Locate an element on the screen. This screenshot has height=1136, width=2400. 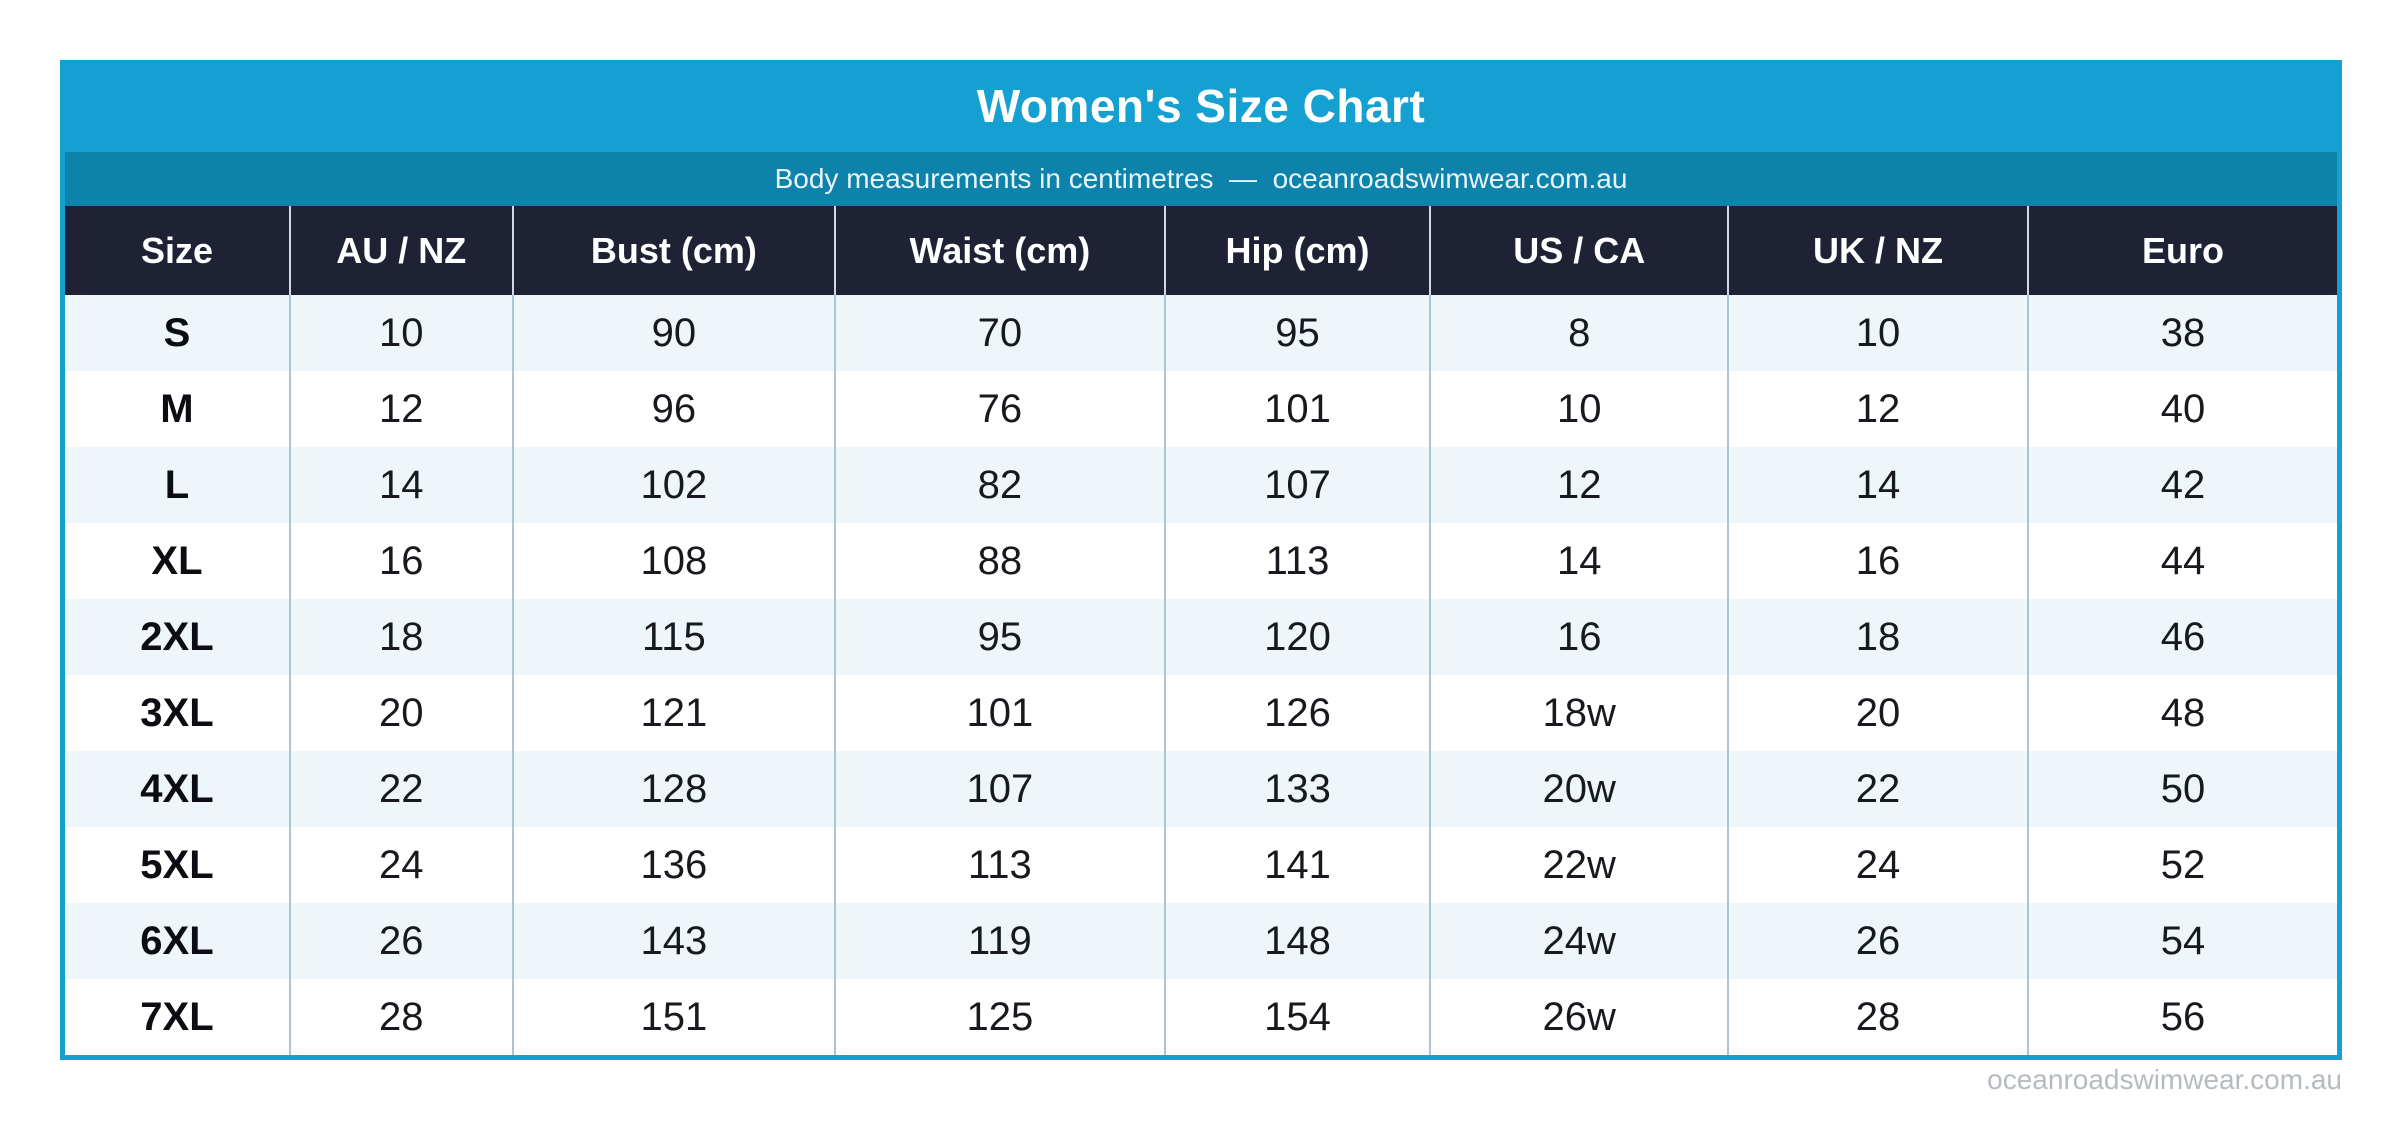
table-cell: 126 is located at coordinates (1297, 713).